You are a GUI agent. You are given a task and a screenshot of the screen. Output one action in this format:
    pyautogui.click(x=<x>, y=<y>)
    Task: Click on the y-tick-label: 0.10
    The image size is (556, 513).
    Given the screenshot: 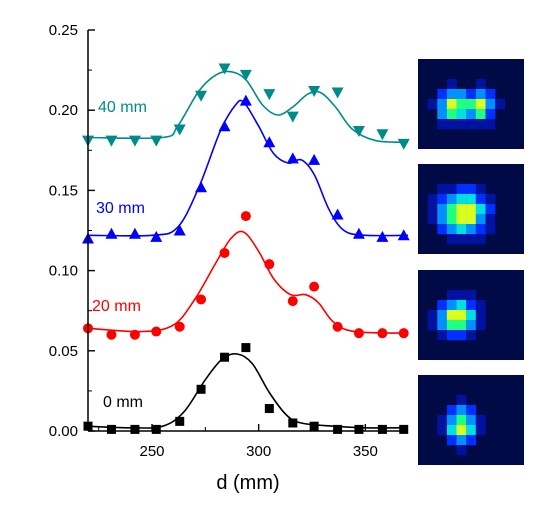 What is the action you would take?
    pyautogui.click(x=63, y=271)
    